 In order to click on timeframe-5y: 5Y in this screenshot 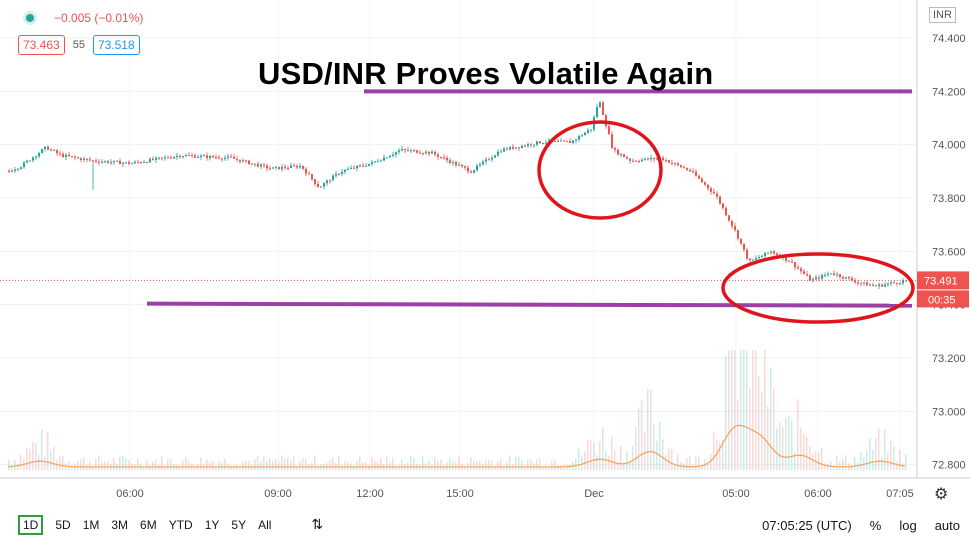, I will do `click(239, 524)`.